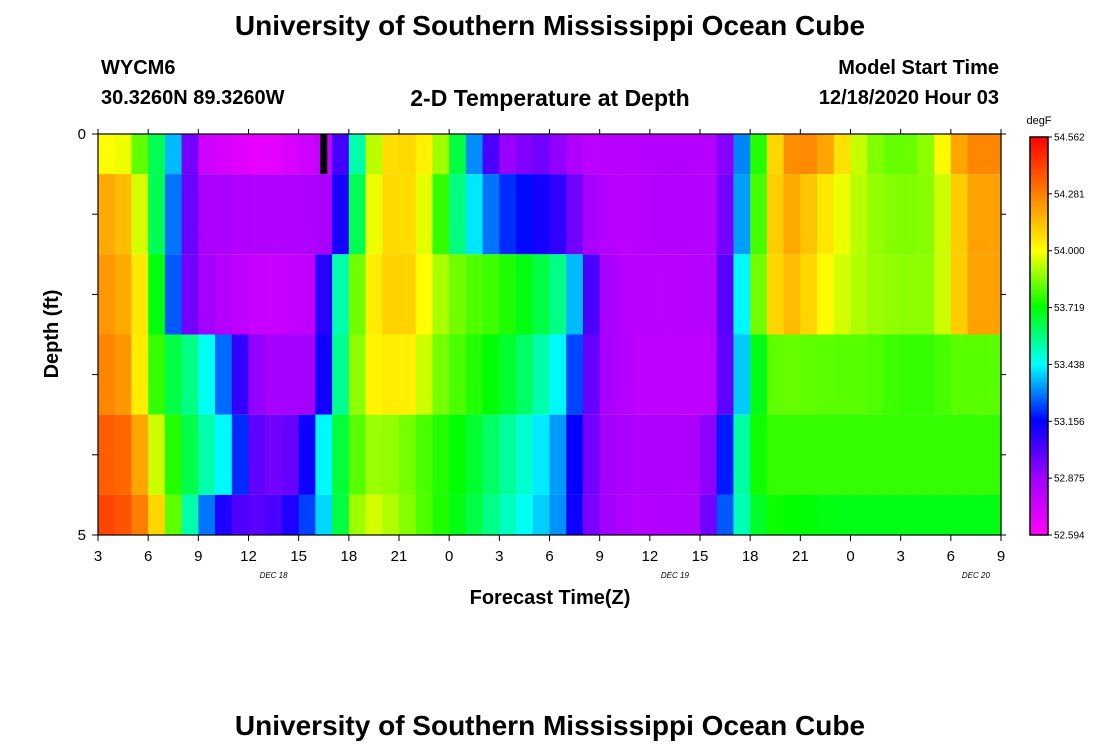  What do you see at coordinates (248, 556) in the screenshot?
I see `x-tick-label: 12` at bounding box center [248, 556].